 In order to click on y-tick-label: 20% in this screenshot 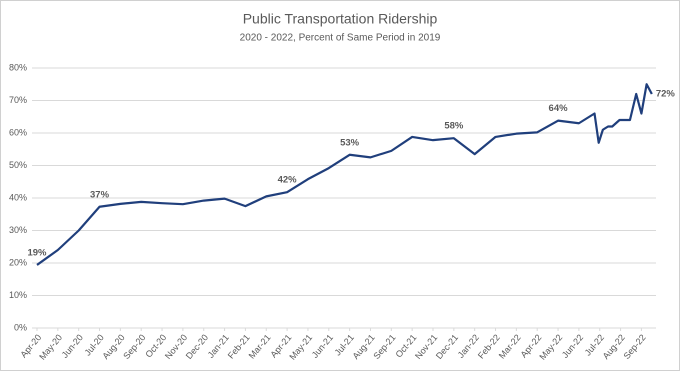, I will do `click(18, 262)`.